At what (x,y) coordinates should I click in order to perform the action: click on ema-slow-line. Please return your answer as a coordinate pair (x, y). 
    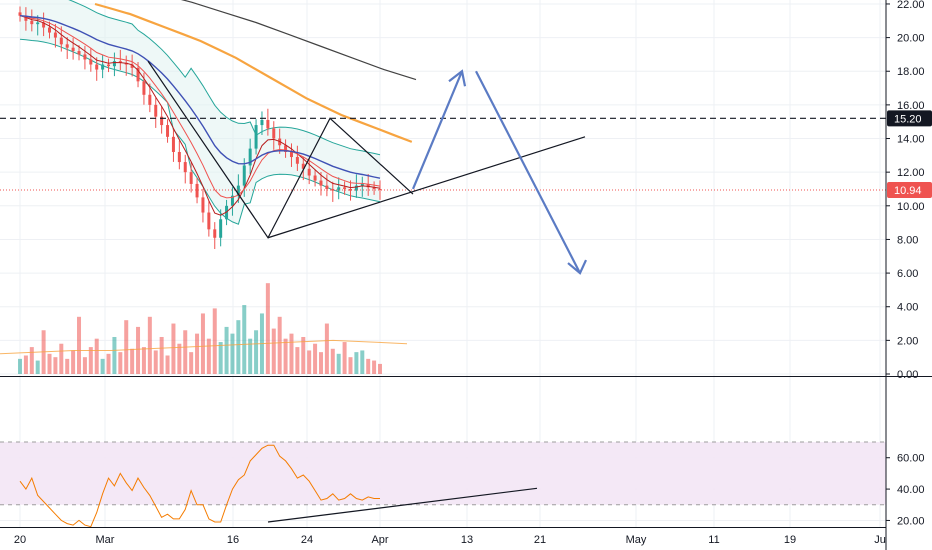
    Looking at the image, I should click on (200, 97).